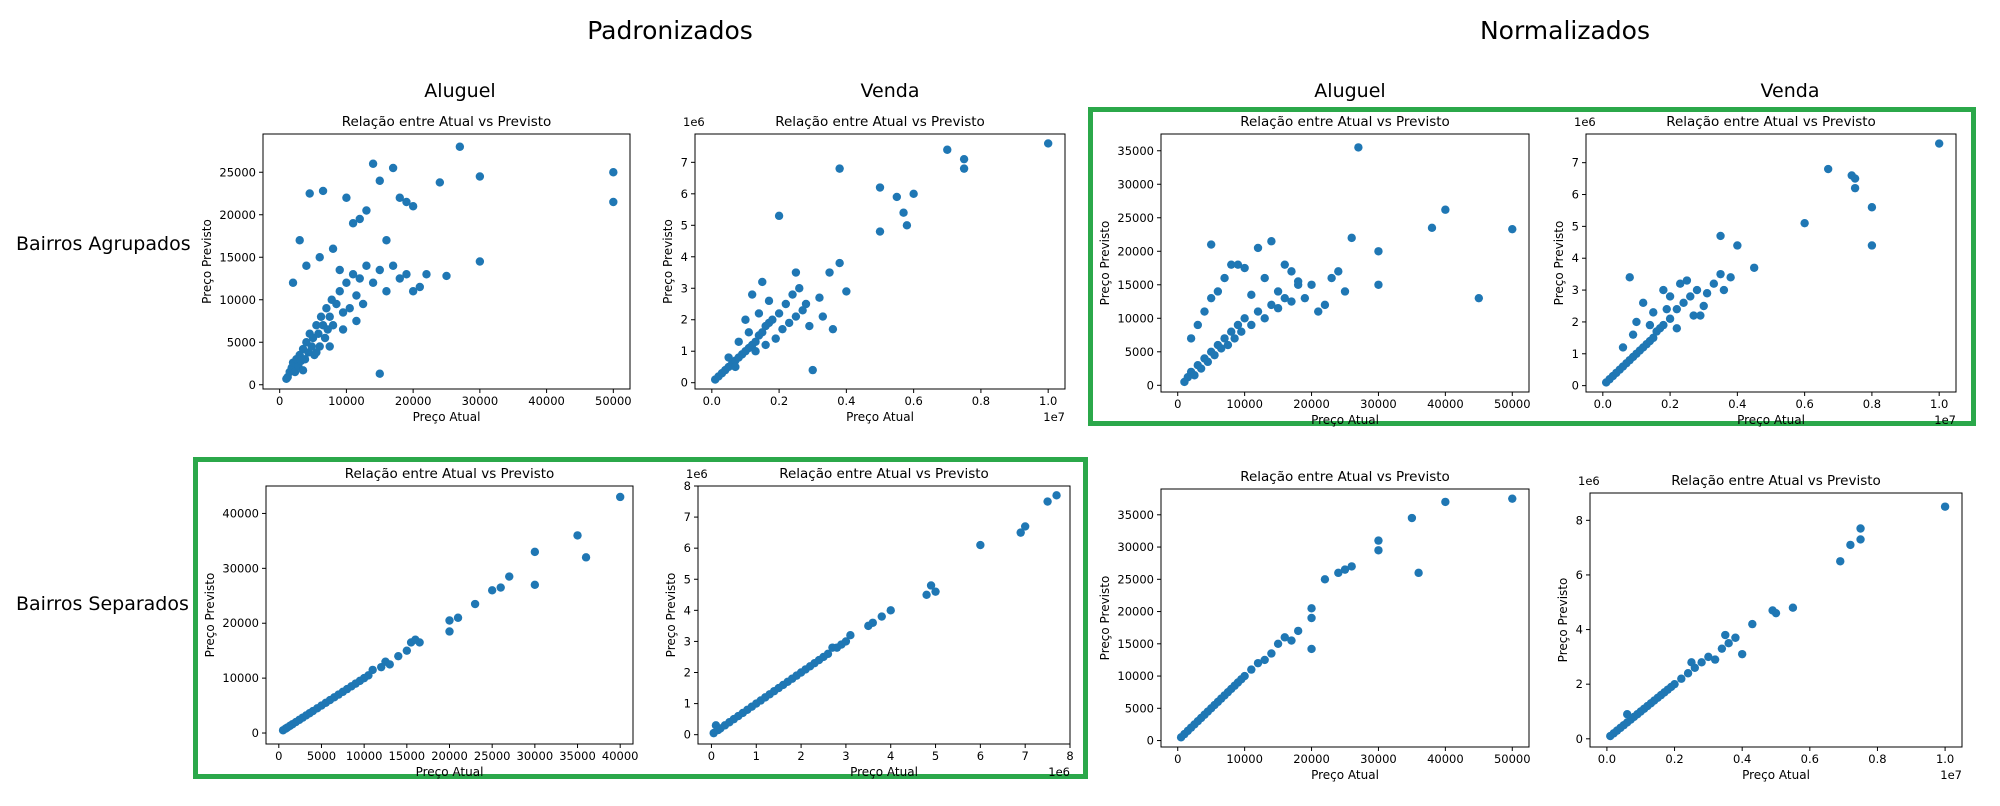 The width and height of the screenshot is (2000, 806). Describe the element at coordinates (1670, 404) in the screenshot. I see `x-tick-label: 0.2` at that location.